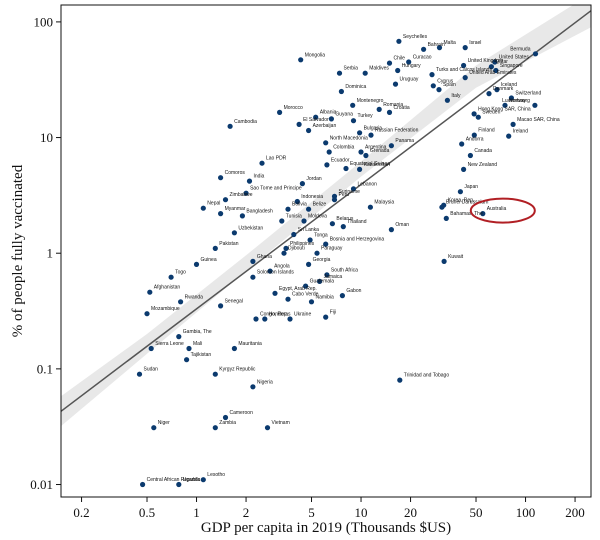 The width and height of the screenshot is (600, 540). What do you see at coordinates (501, 62) in the screenshot?
I see `data-point-label: Qatar` at bounding box center [501, 62].